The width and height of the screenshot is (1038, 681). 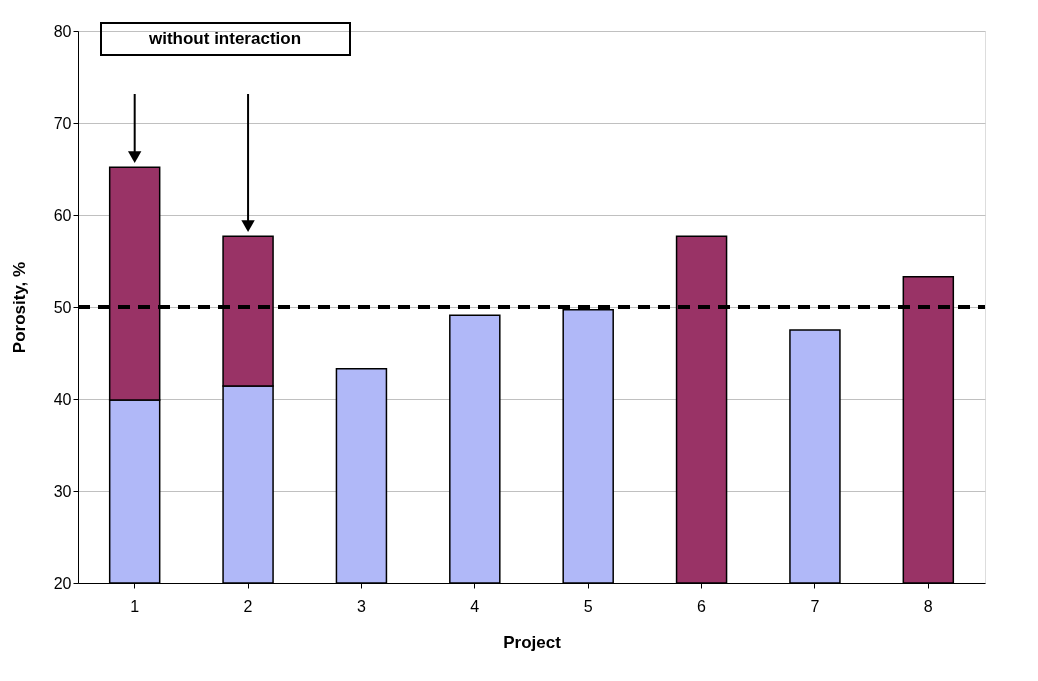 What do you see at coordinates (815, 606) in the screenshot?
I see `x-tick-label: 7` at bounding box center [815, 606].